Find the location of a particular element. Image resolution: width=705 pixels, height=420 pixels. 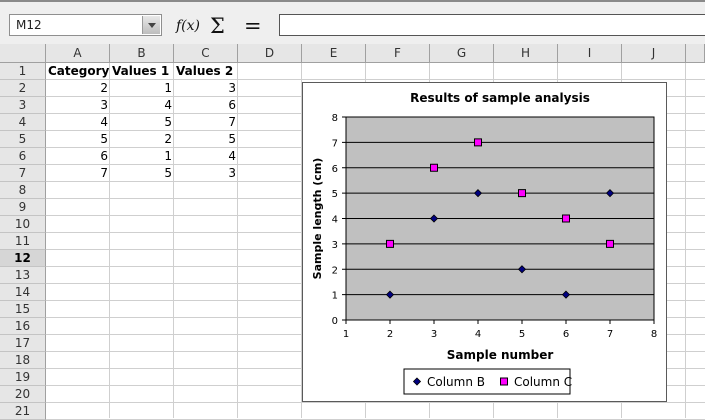

y-tick-label: 4 is located at coordinates (335, 220).